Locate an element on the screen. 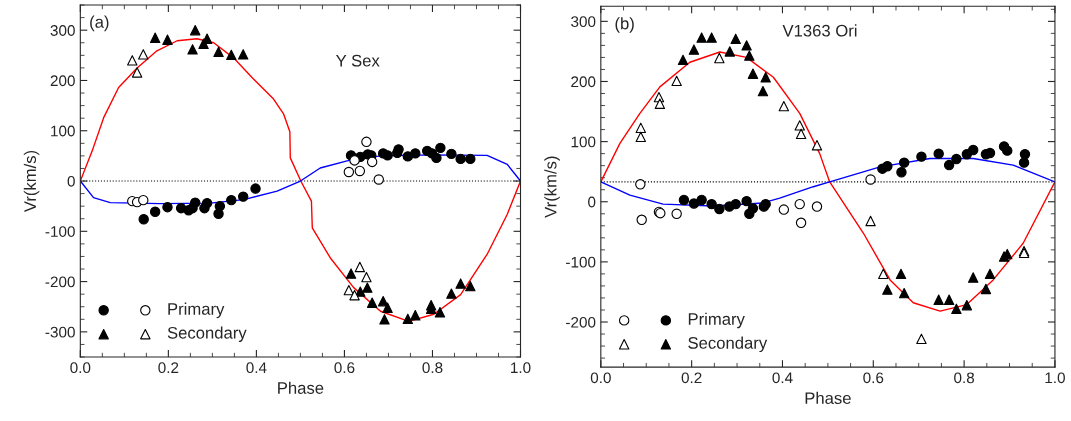 Image resolution: width=1071 pixels, height=421 pixels. y-tick-label: -300 is located at coordinates (60, 332).